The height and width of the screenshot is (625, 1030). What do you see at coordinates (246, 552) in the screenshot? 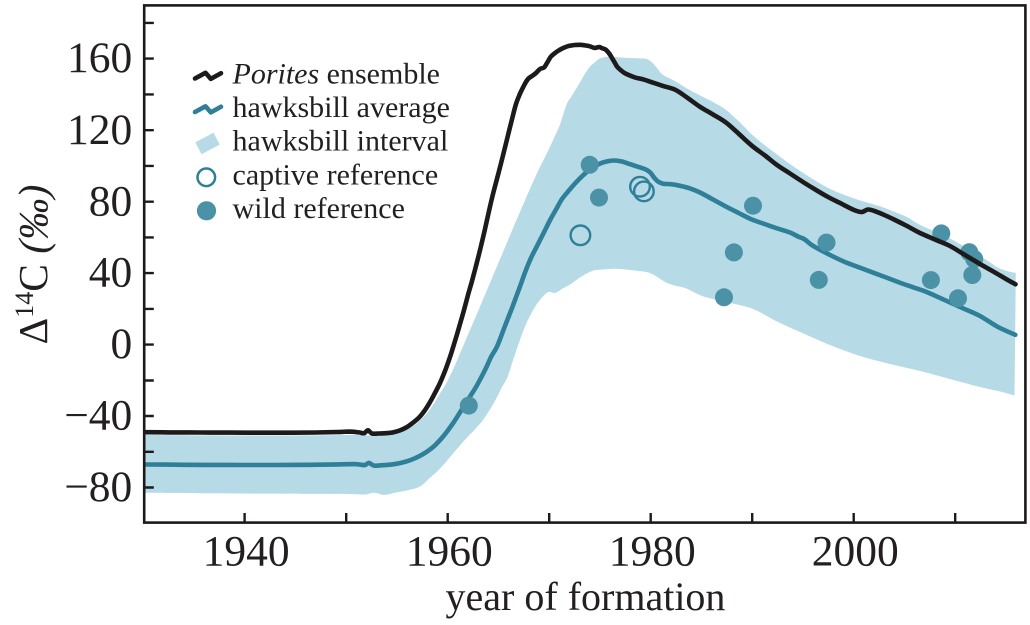
I see `svg-text: 1940` at bounding box center [246, 552].